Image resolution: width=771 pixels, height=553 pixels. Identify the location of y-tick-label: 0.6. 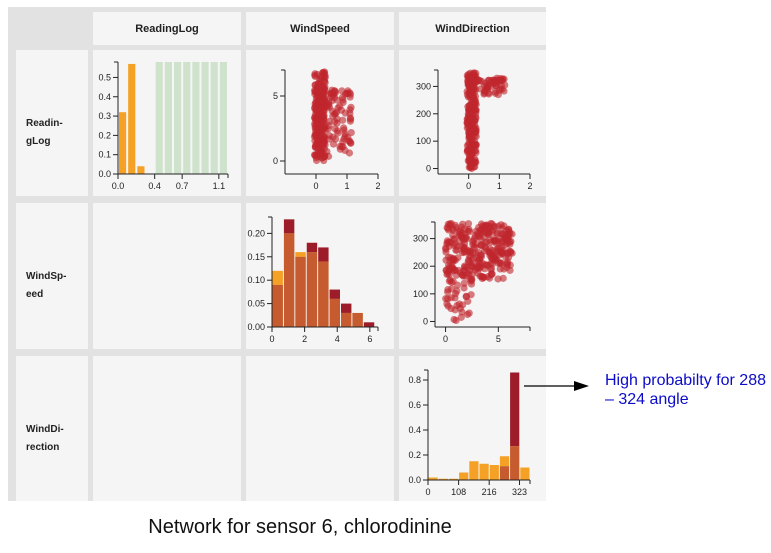
(414, 405).